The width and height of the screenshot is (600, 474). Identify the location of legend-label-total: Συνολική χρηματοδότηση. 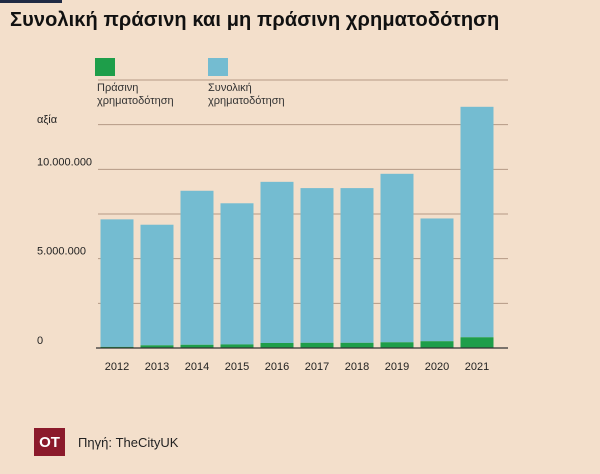
(246, 94).